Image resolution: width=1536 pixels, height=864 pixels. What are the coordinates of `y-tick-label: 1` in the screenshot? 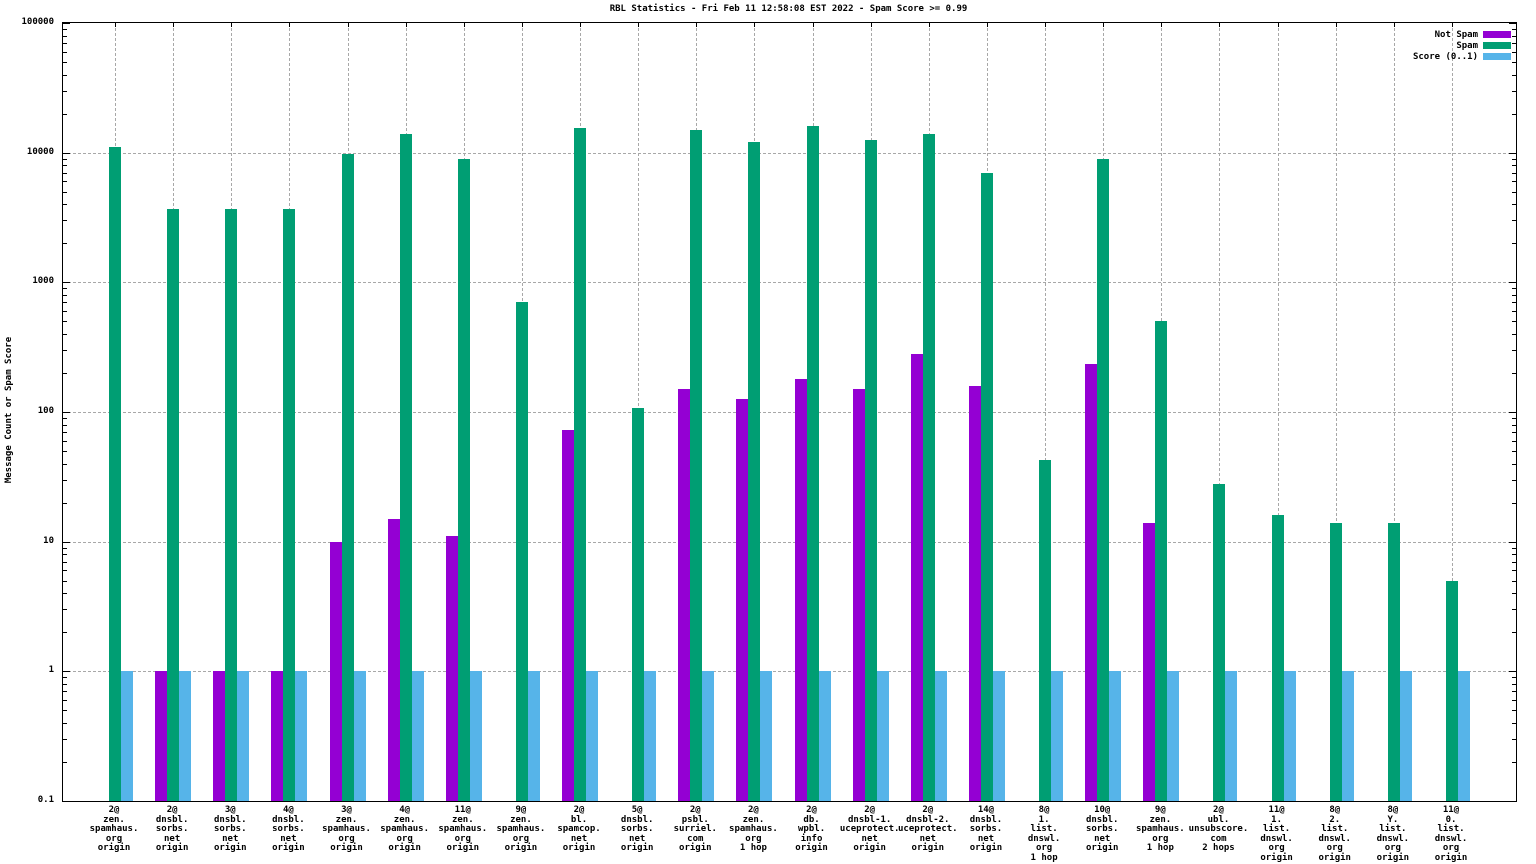 It's located at (51, 670).